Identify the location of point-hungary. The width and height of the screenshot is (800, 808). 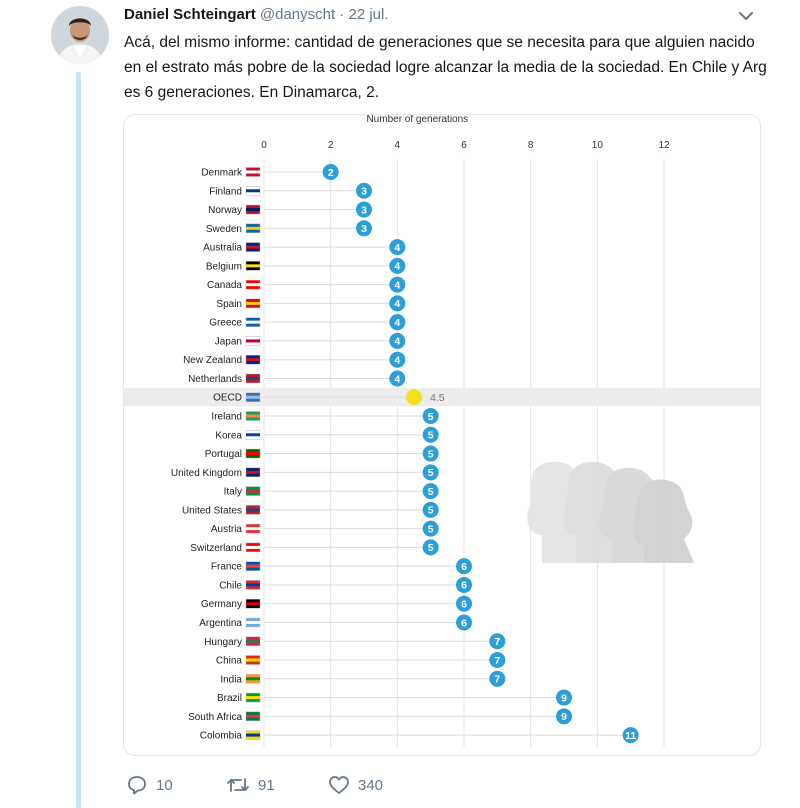
(497, 641).